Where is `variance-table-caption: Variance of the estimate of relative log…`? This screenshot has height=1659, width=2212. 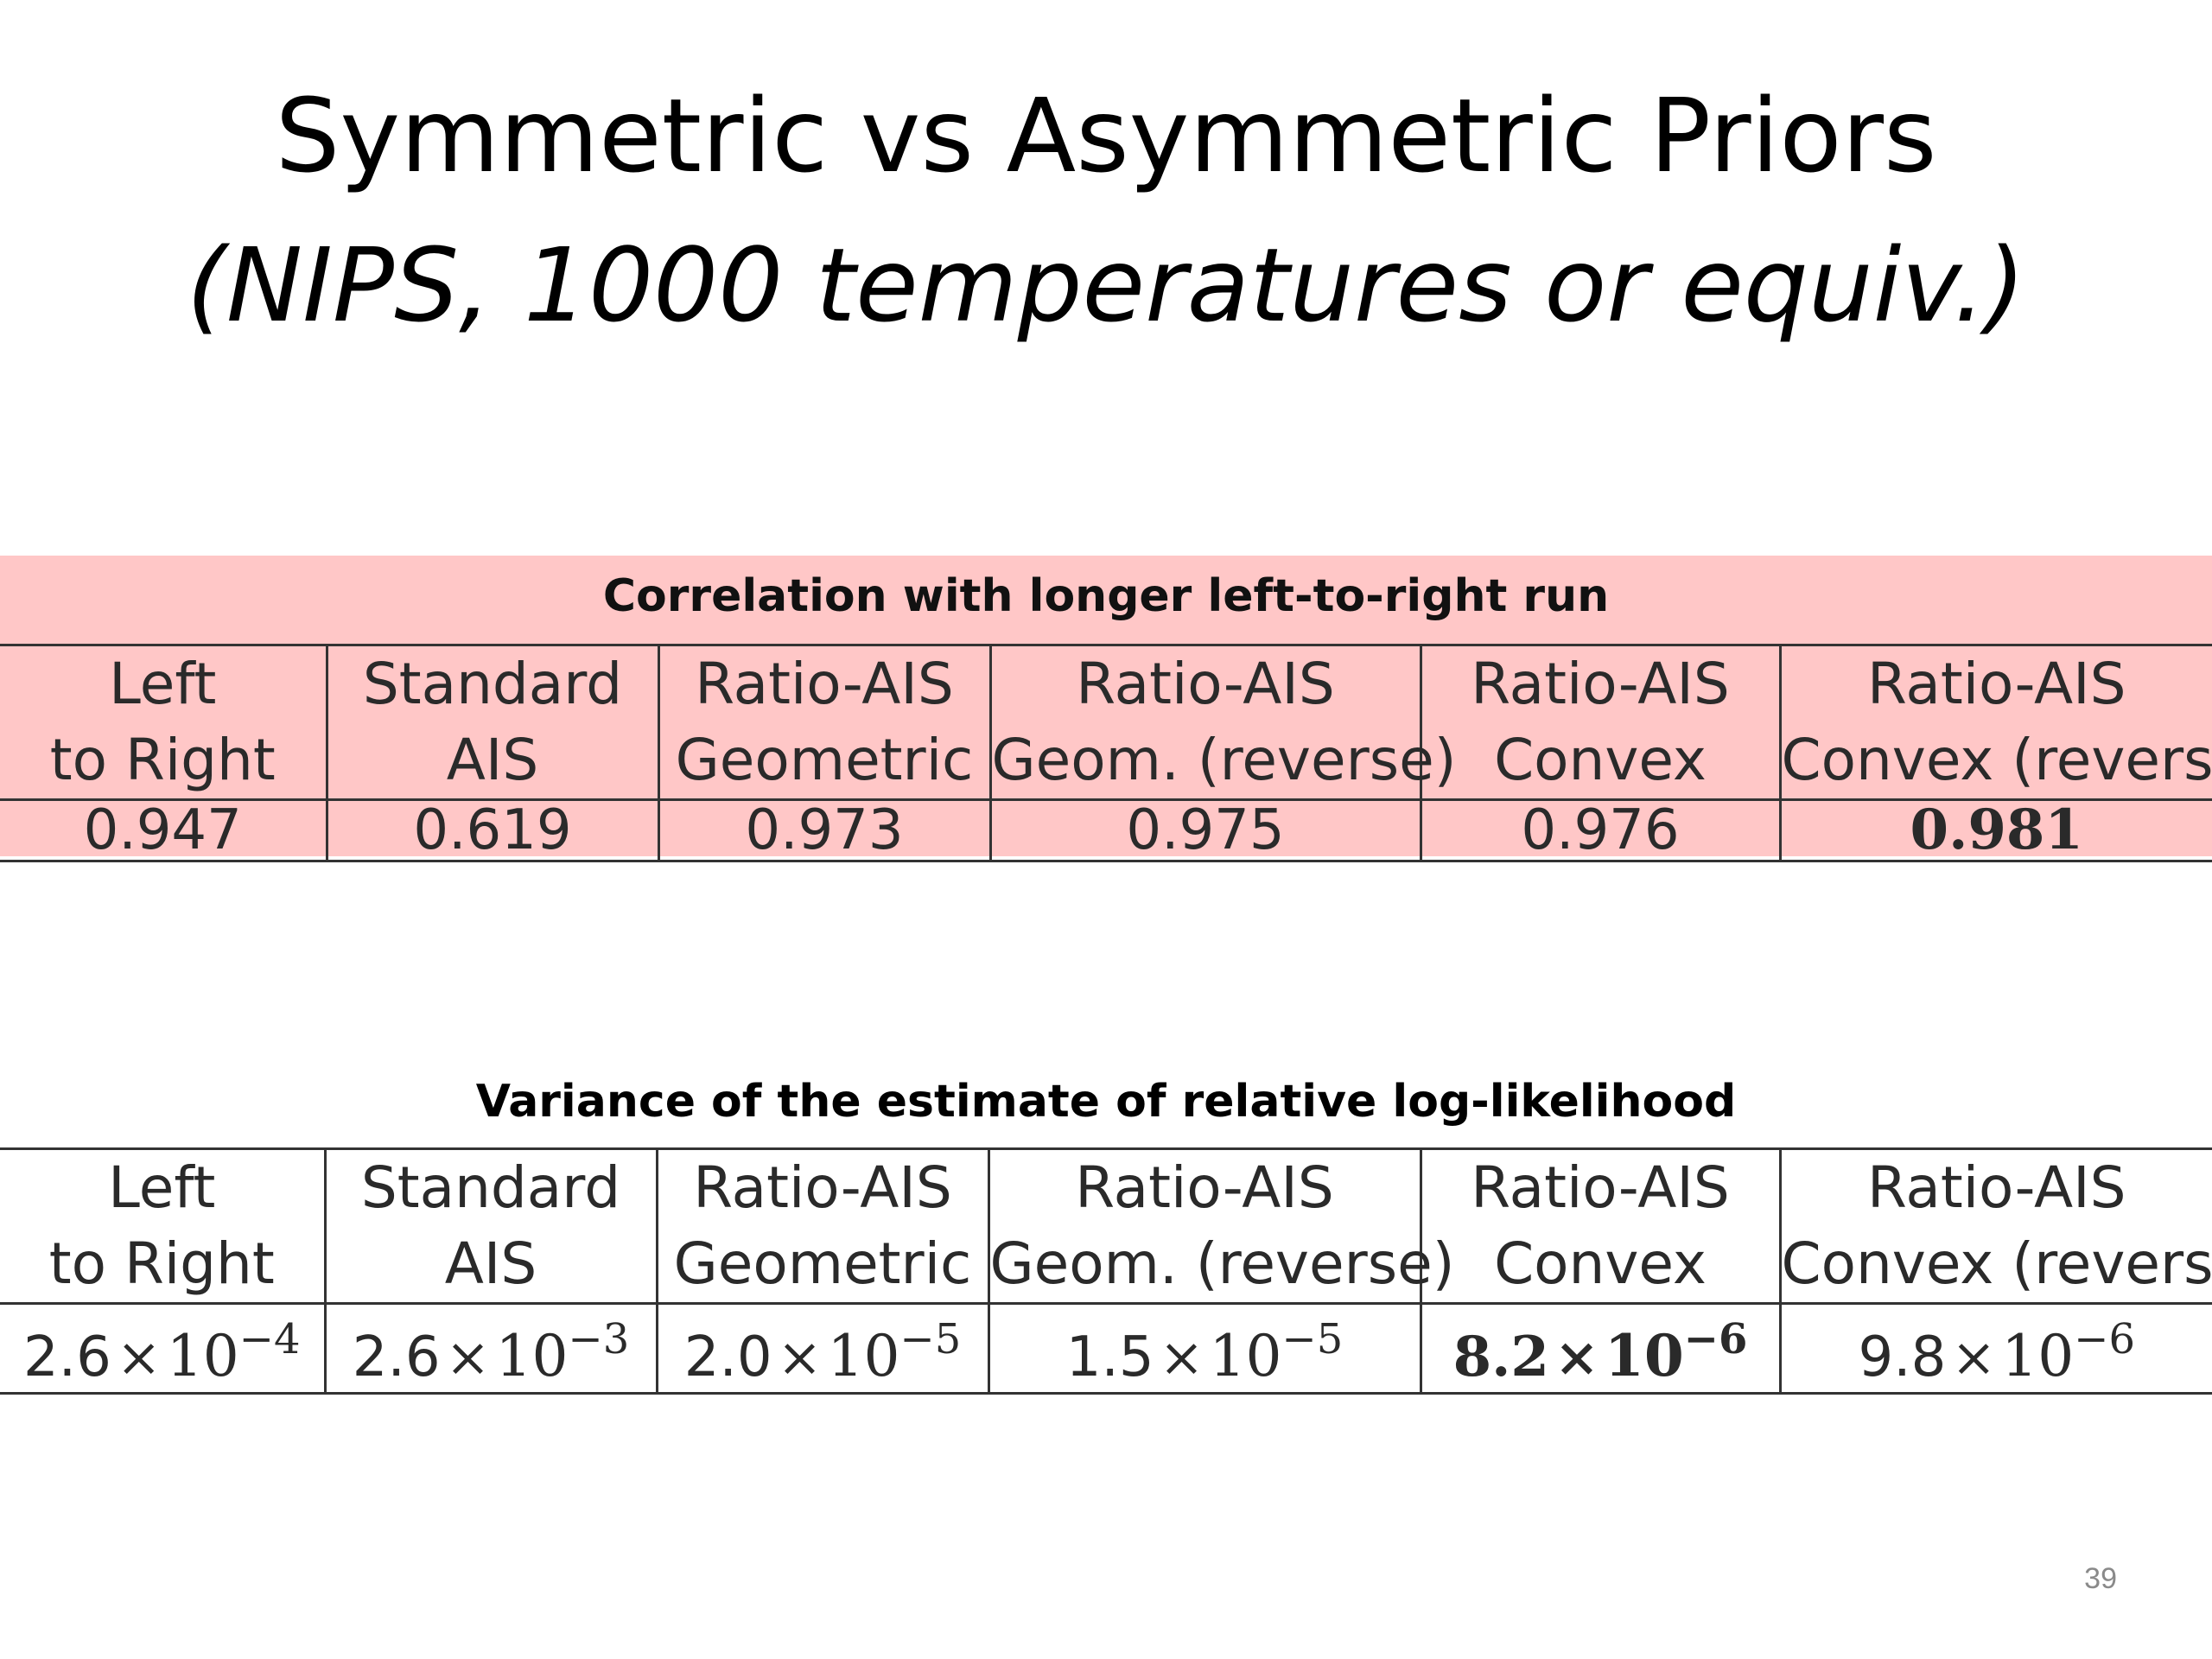 variance-table-caption: Variance of the estimate of relative log… is located at coordinates (1106, 1102).